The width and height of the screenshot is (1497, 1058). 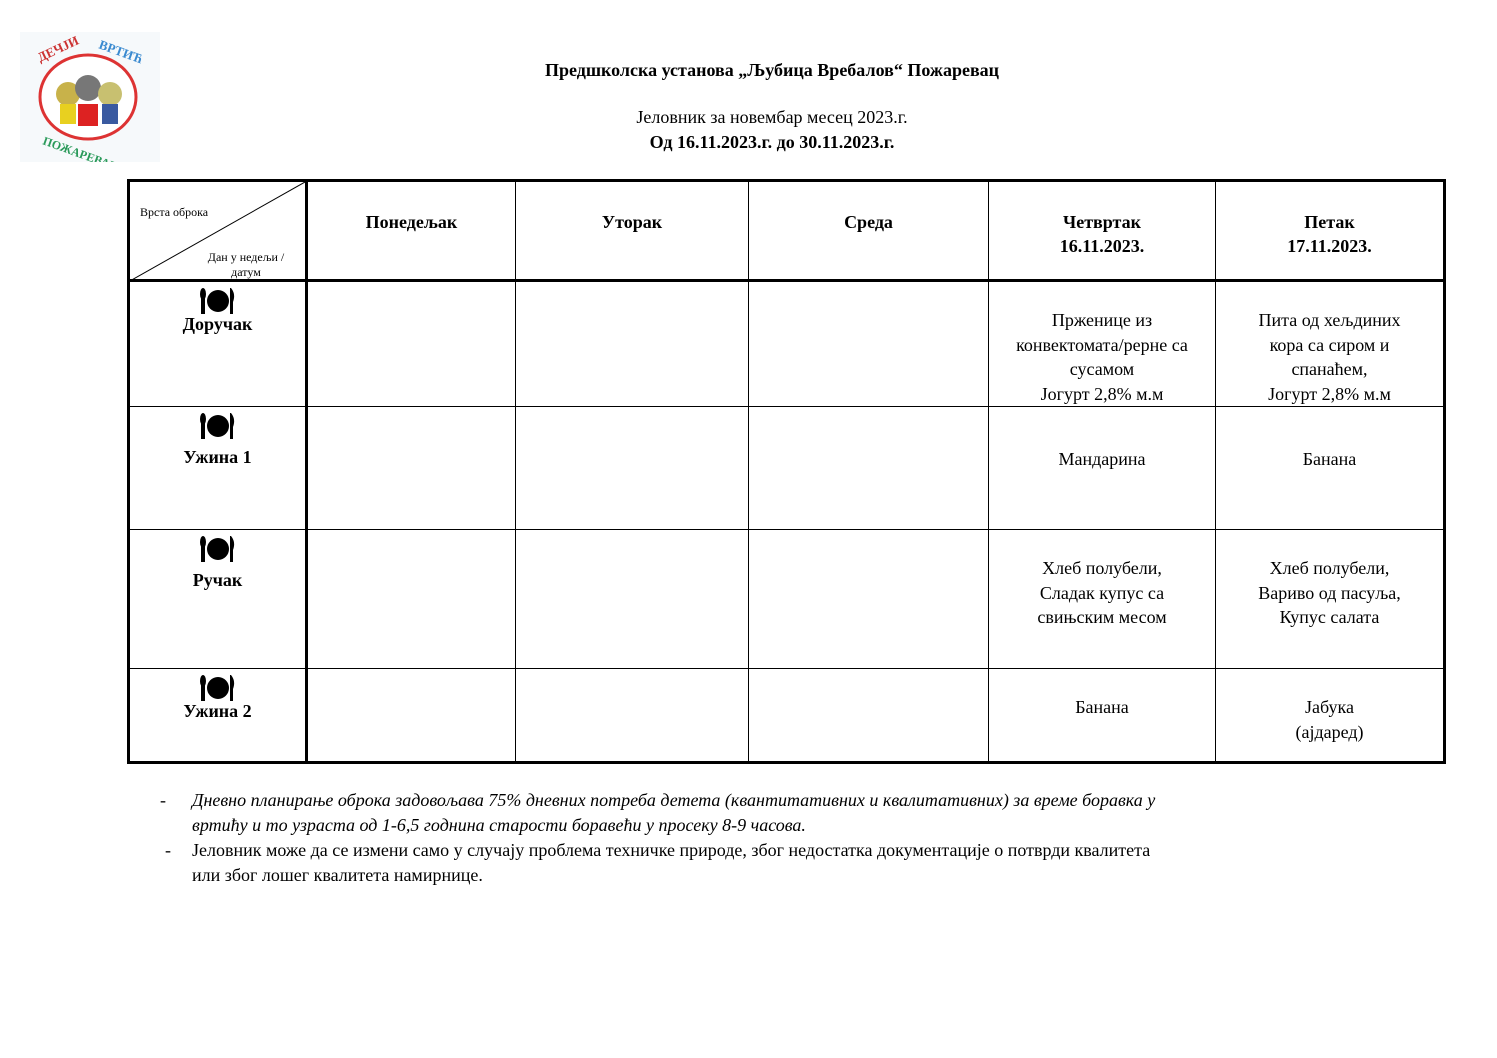 I want to click on diagonal-line, so click(x=217, y=232).